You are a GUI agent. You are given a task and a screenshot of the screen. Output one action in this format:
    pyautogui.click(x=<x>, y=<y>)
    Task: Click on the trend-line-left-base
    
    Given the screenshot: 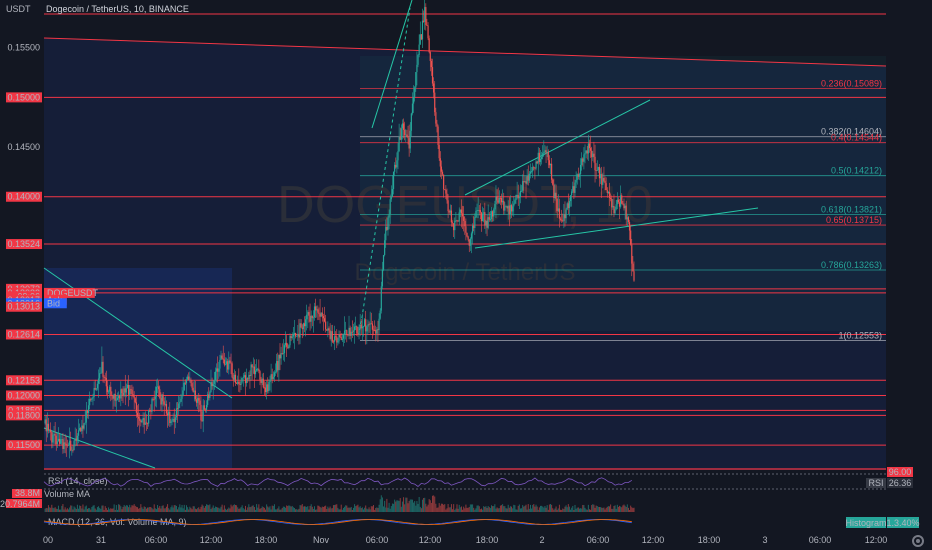 What is the action you would take?
    pyautogui.click(x=99, y=448)
    